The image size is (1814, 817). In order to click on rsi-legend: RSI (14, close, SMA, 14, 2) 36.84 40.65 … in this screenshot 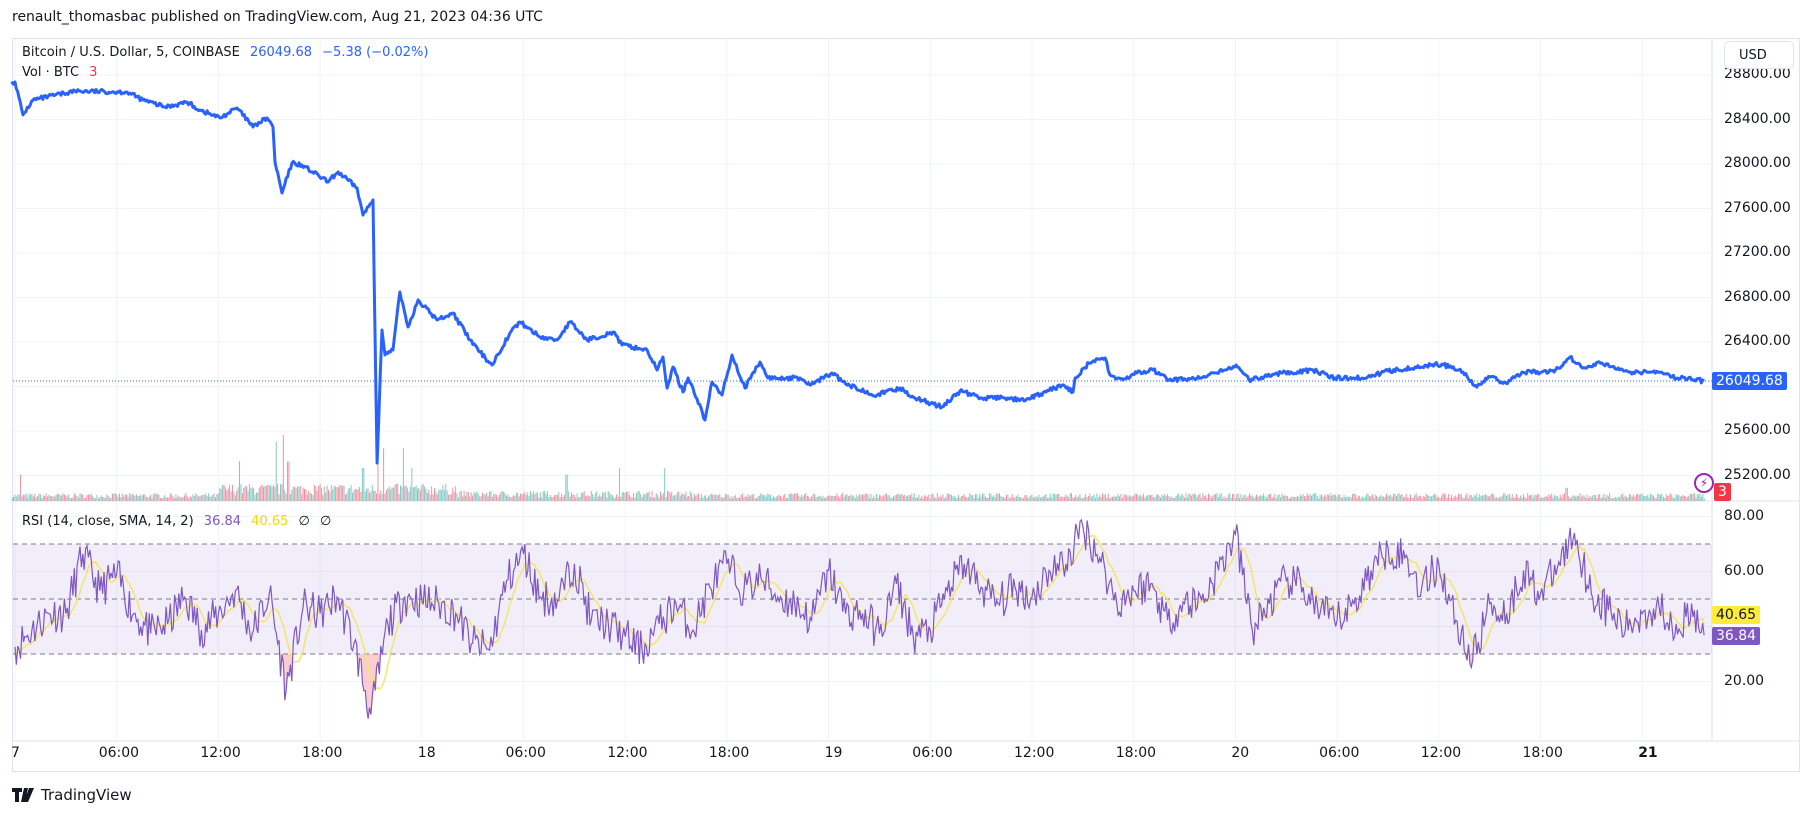, I will do `click(179, 521)`.